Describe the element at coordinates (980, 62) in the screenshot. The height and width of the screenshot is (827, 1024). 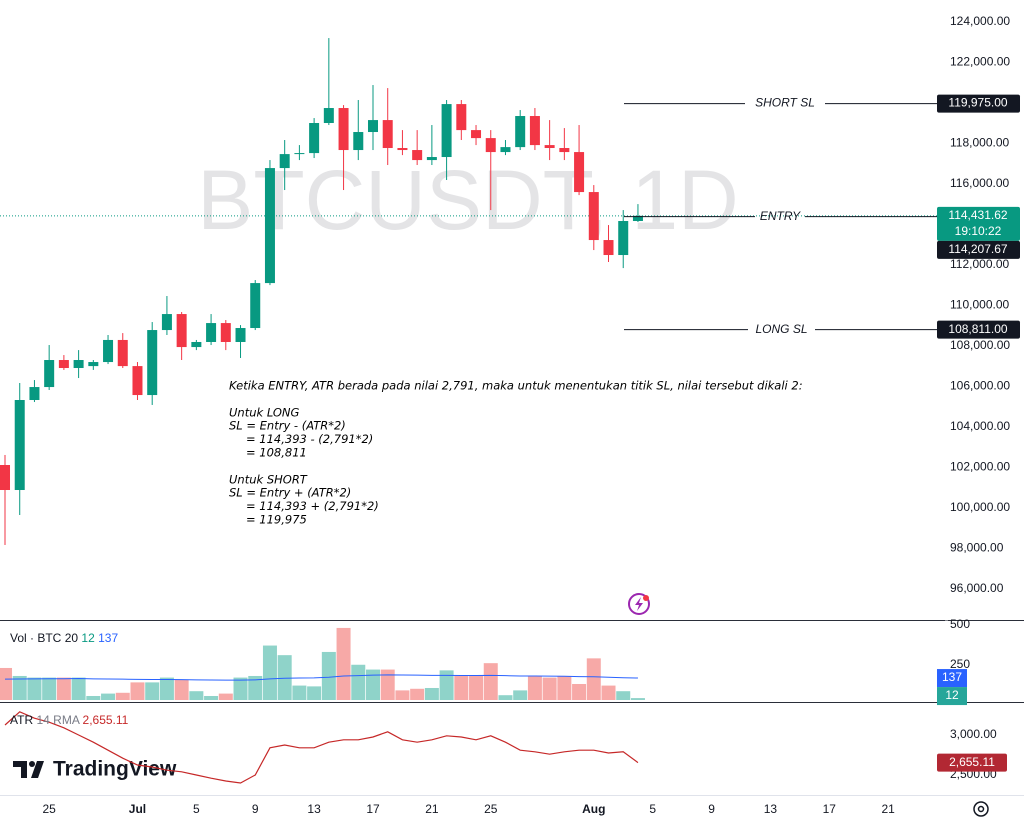
I see `y-tick-label: 122,000.00` at that location.